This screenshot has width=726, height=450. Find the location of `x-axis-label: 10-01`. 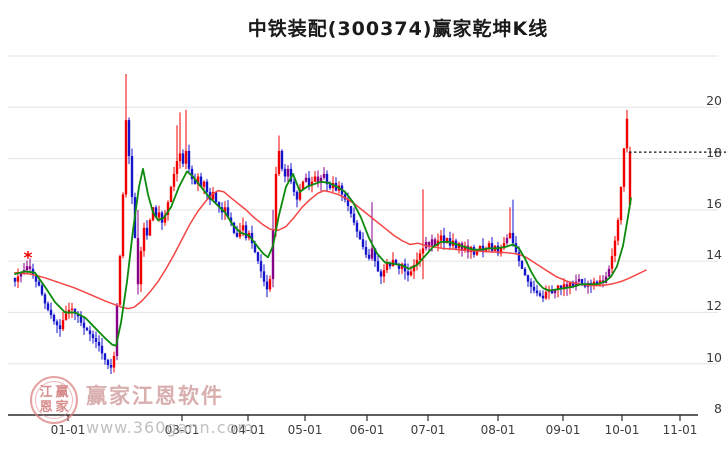

x-axis-label: 10-01 is located at coordinates (622, 430).